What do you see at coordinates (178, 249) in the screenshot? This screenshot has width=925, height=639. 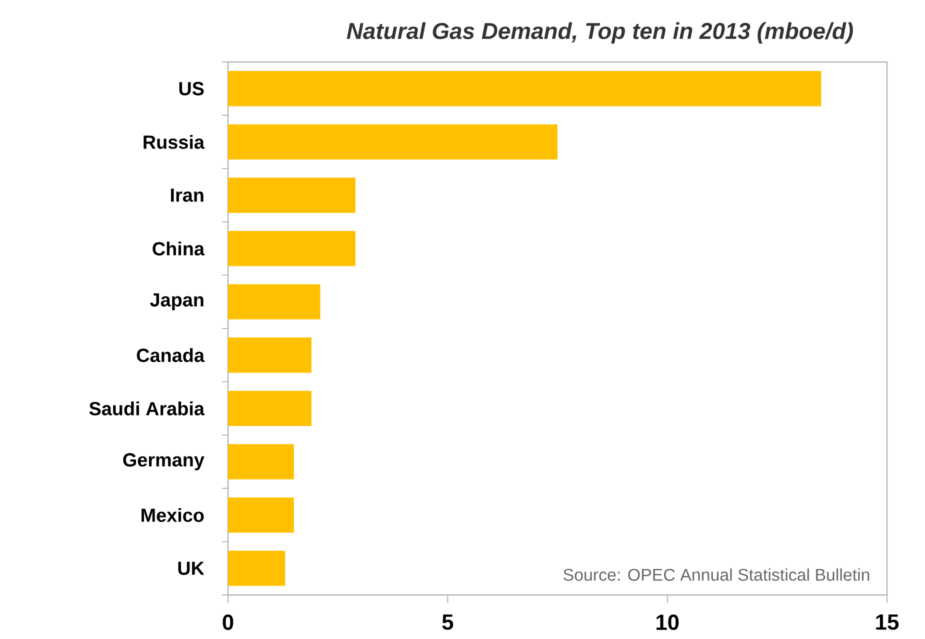 I see `y-tick-label: China` at bounding box center [178, 249].